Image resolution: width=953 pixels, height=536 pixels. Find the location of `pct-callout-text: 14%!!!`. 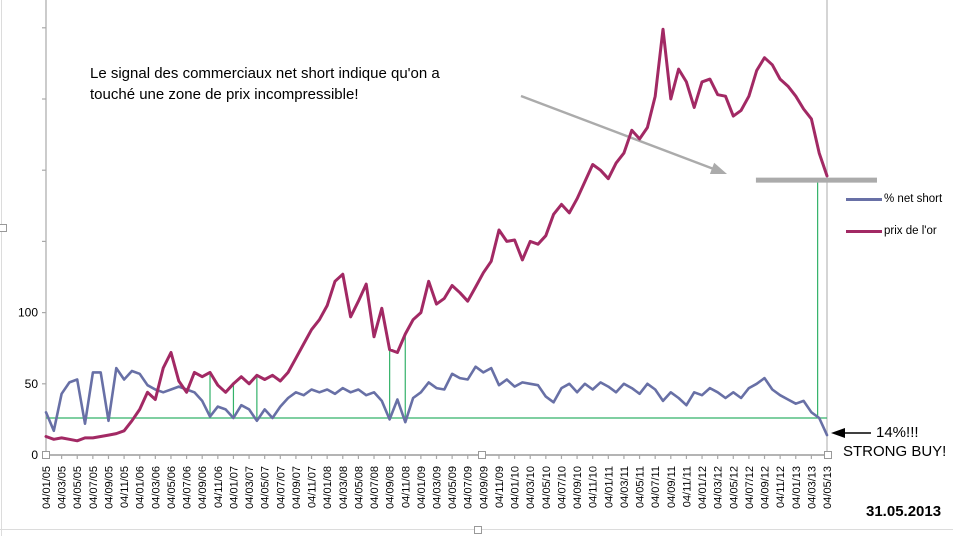

pct-callout-text: 14%!!! is located at coordinates (897, 432).